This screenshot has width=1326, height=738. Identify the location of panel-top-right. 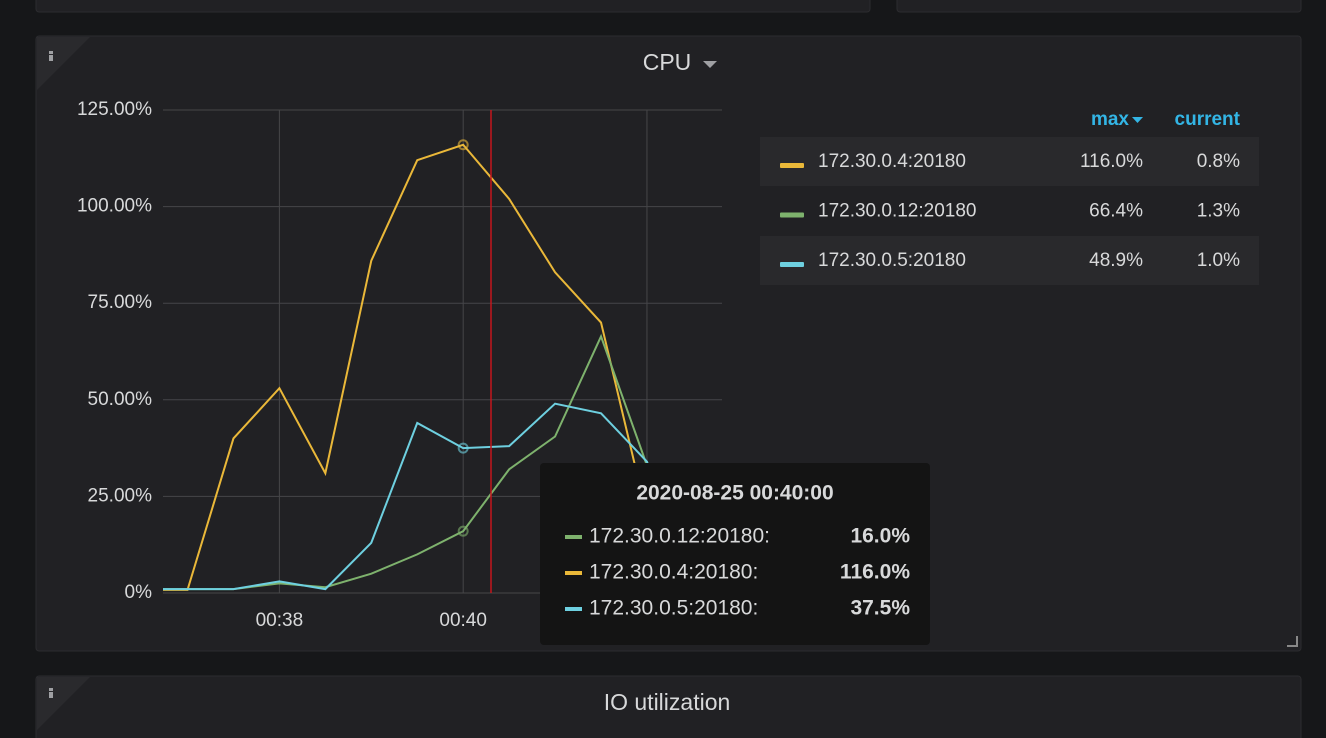
(1099, 6).